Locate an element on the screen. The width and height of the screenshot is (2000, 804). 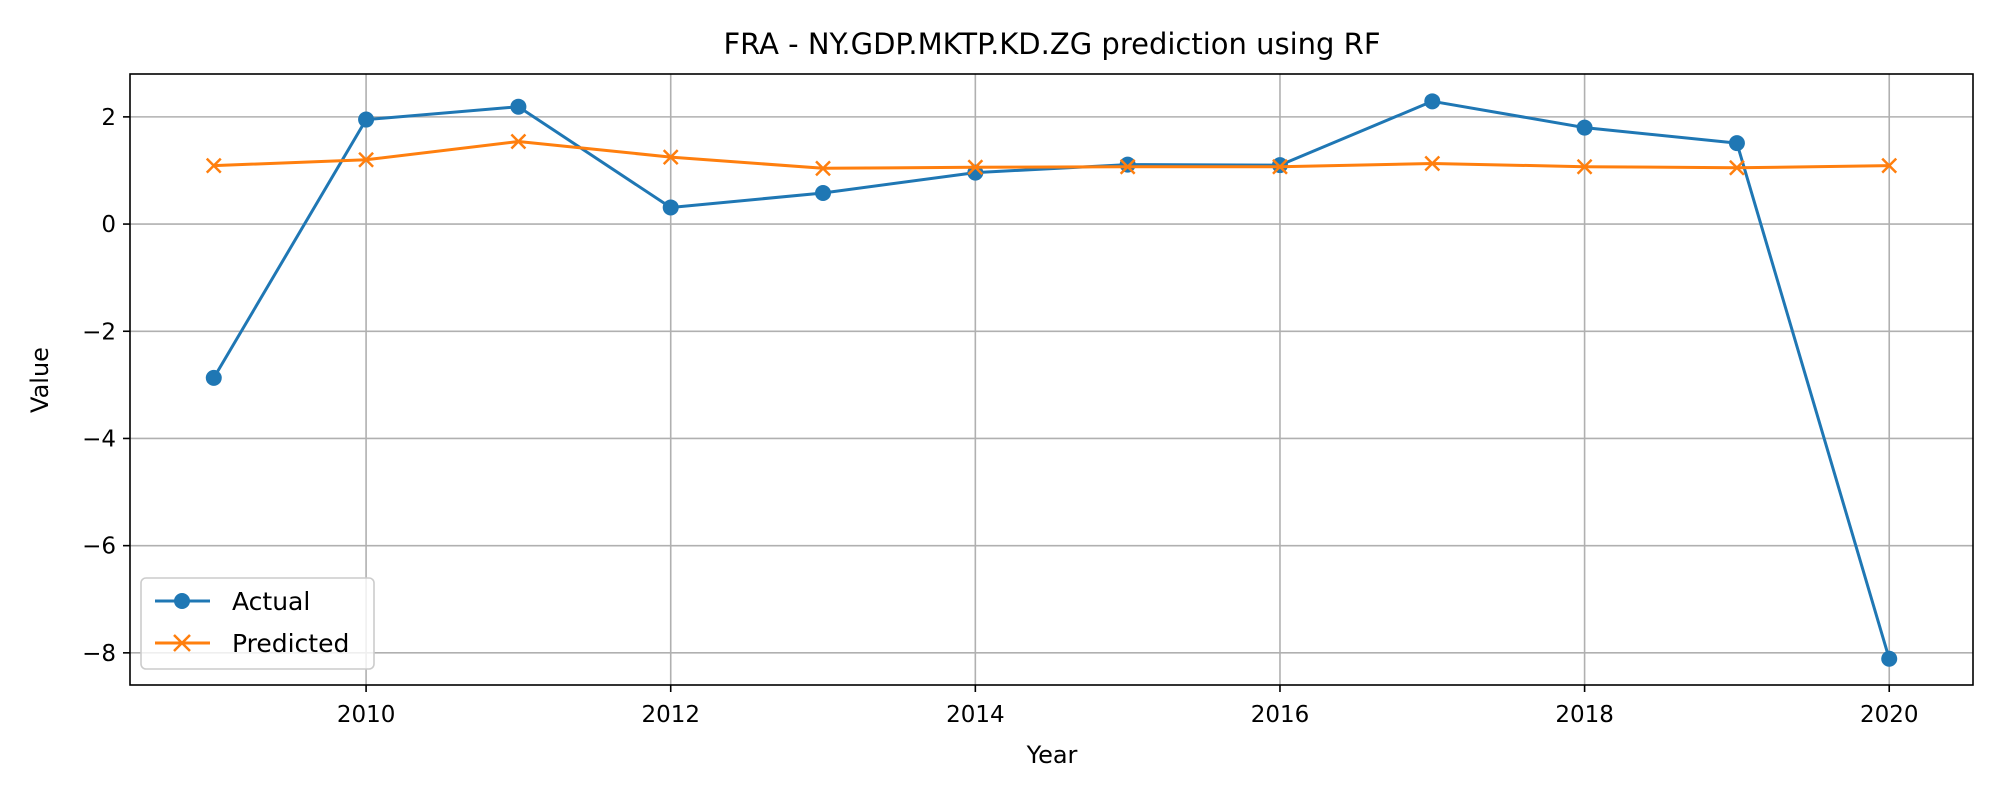
legend-marker-actual is located at coordinates (182, 601).